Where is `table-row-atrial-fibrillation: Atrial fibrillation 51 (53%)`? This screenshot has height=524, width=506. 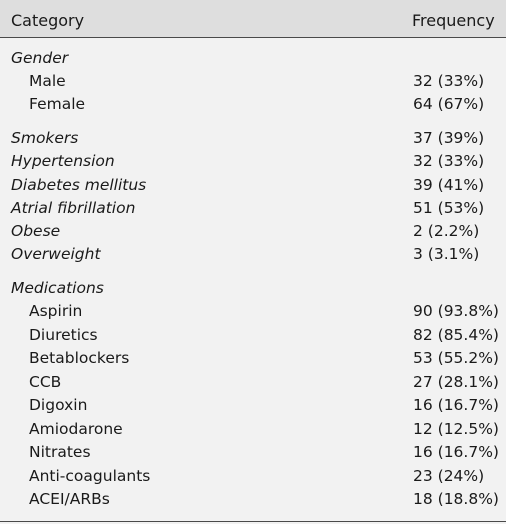 table-row-atrial-fibrillation: Atrial fibrillation 51 (53%) is located at coordinates (253, 208).